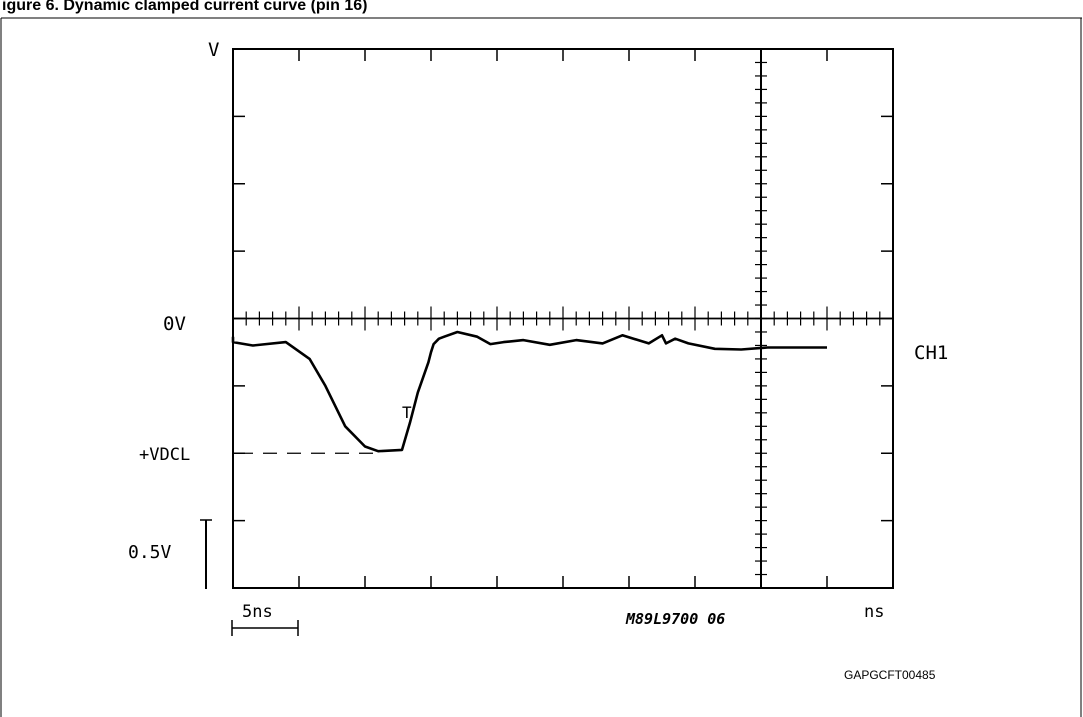 Image resolution: width=1083 pixels, height=717 pixels. What do you see at coordinates (874, 612) in the screenshot?
I see `x-unit-label: ns` at bounding box center [874, 612].